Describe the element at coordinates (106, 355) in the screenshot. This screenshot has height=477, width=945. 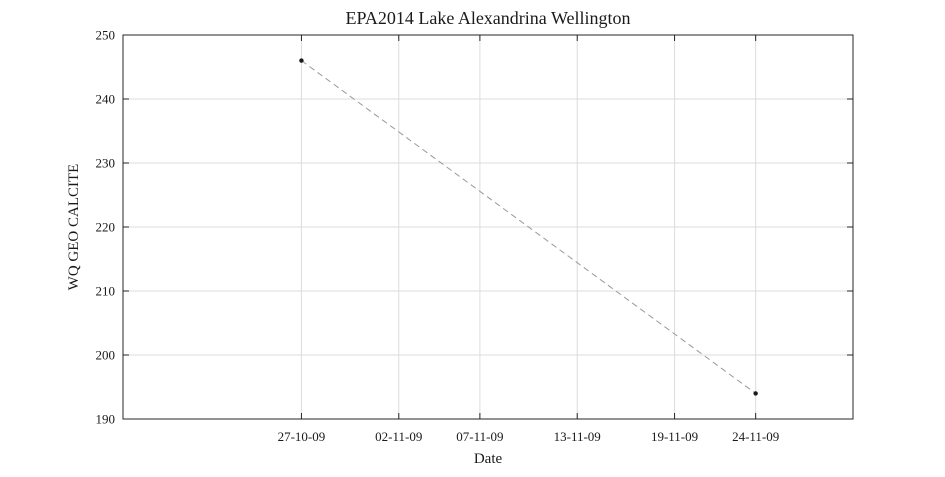
I see `y-tick-label: 200` at that location.